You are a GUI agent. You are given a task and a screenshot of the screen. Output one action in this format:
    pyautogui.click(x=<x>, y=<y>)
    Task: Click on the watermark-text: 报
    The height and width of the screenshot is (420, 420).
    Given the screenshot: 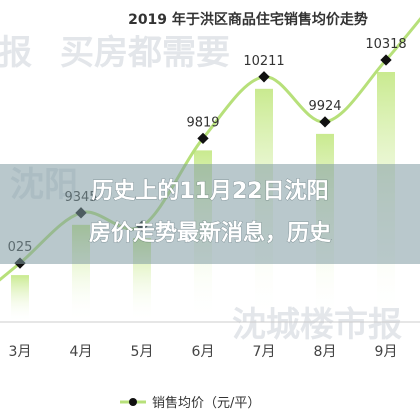 What is the action you would take?
    pyautogui.click(x=16, y=53)
    